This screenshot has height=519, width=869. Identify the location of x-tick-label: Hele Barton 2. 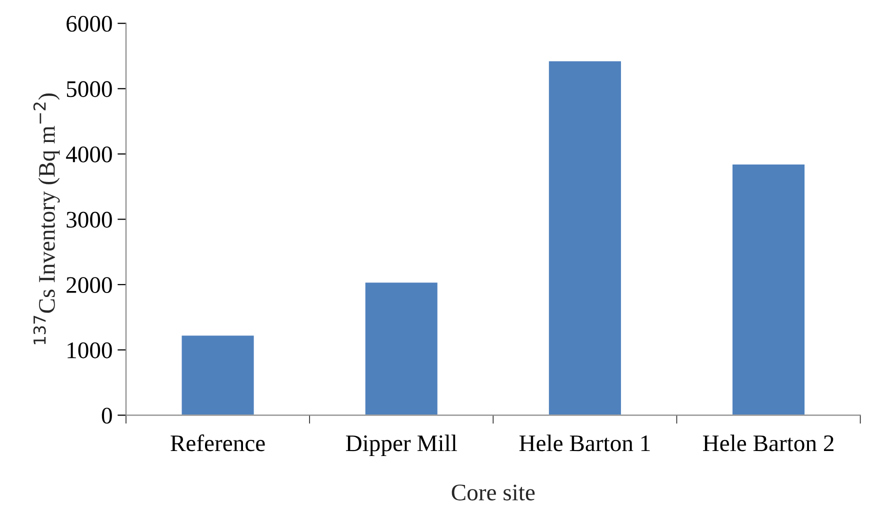
(768, 443).